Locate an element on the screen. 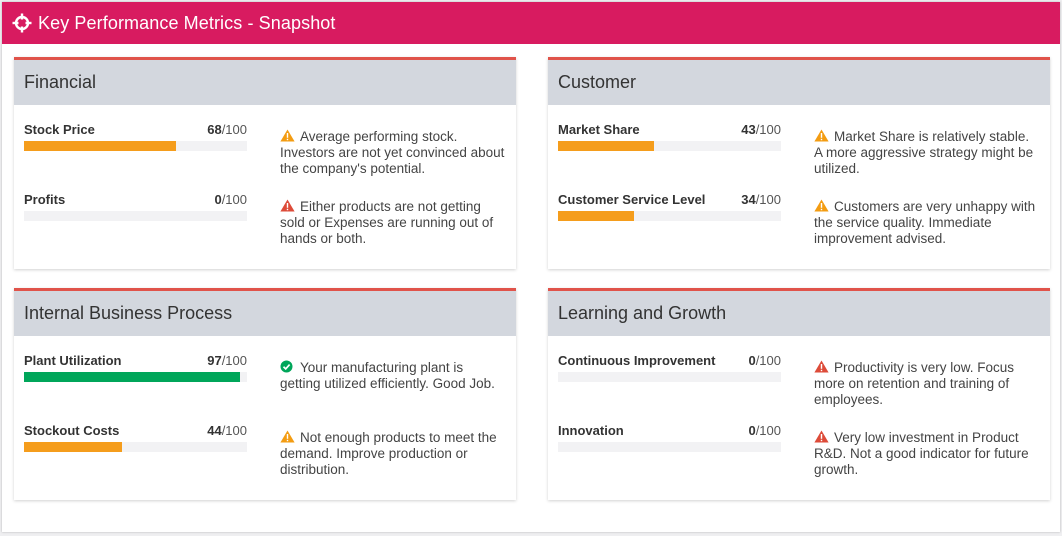  card-title: Customer is located at coordinates (799, 82).